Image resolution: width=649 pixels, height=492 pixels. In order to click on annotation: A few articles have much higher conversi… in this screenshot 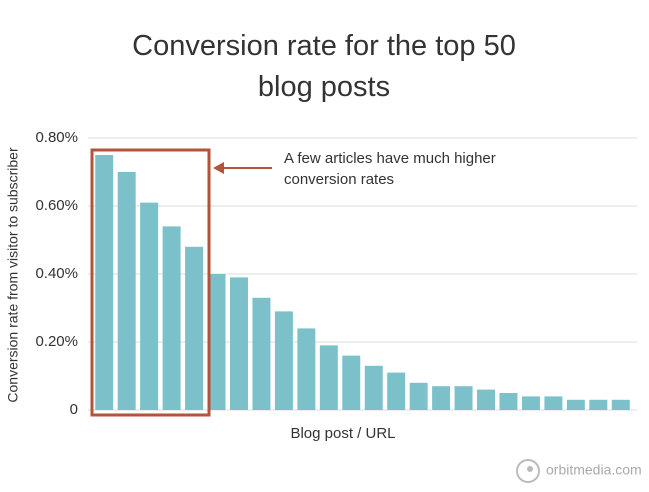, I will do `click(390, 169)`.